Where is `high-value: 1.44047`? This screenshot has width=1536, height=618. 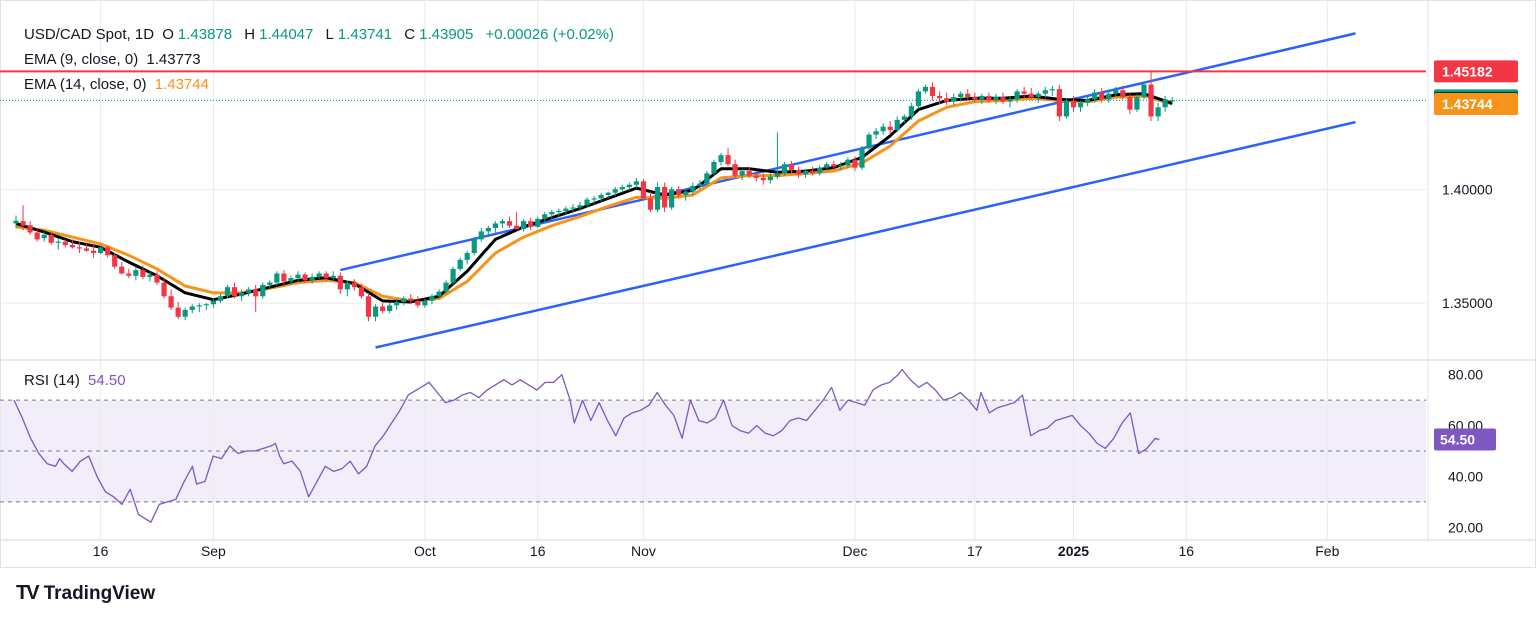 high-value: 1.44047 is located at coordinates (286, 34).